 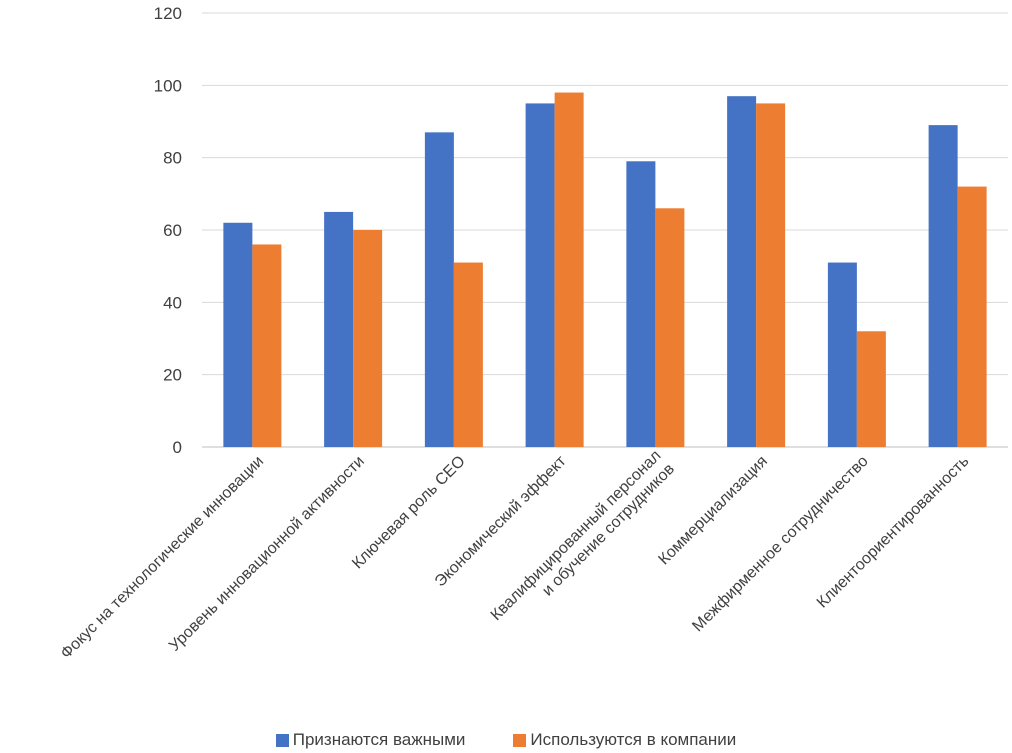 I want to click on y-tick-label: 60, so click(x=172, y=230).